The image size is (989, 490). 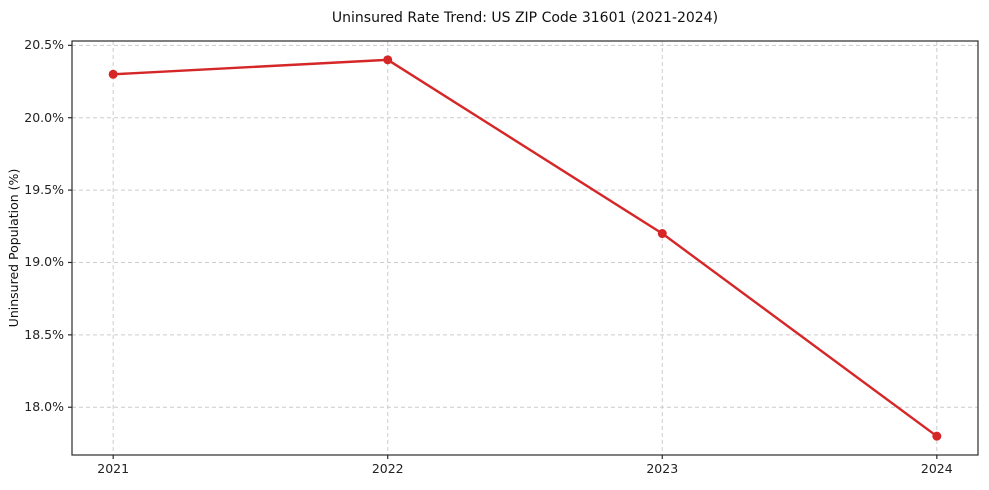 What do you see at coordinates (44, 117) in the screenshot?
I see `y-tick-label: 20.0%` at bounding box center [44, 117].